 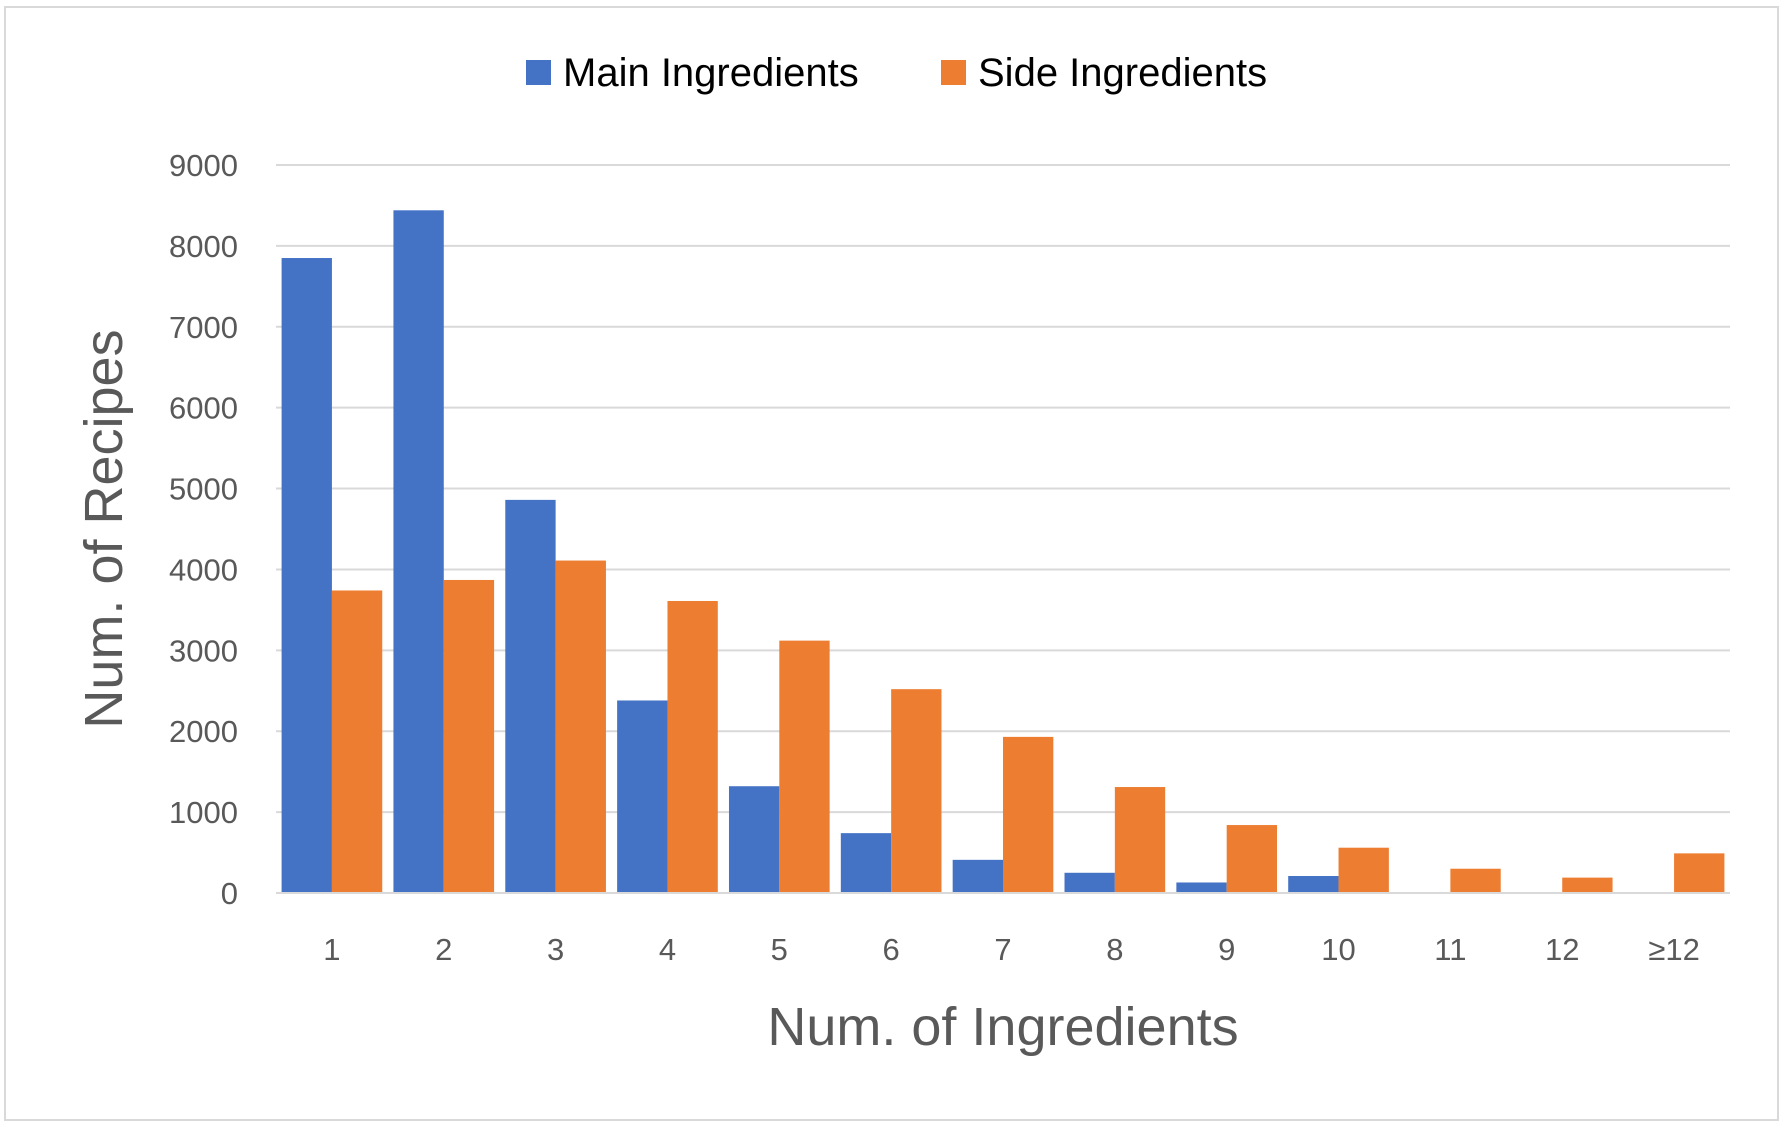 I want to click on y-tick-label-1000: 1000, so click(x=203, y=812).